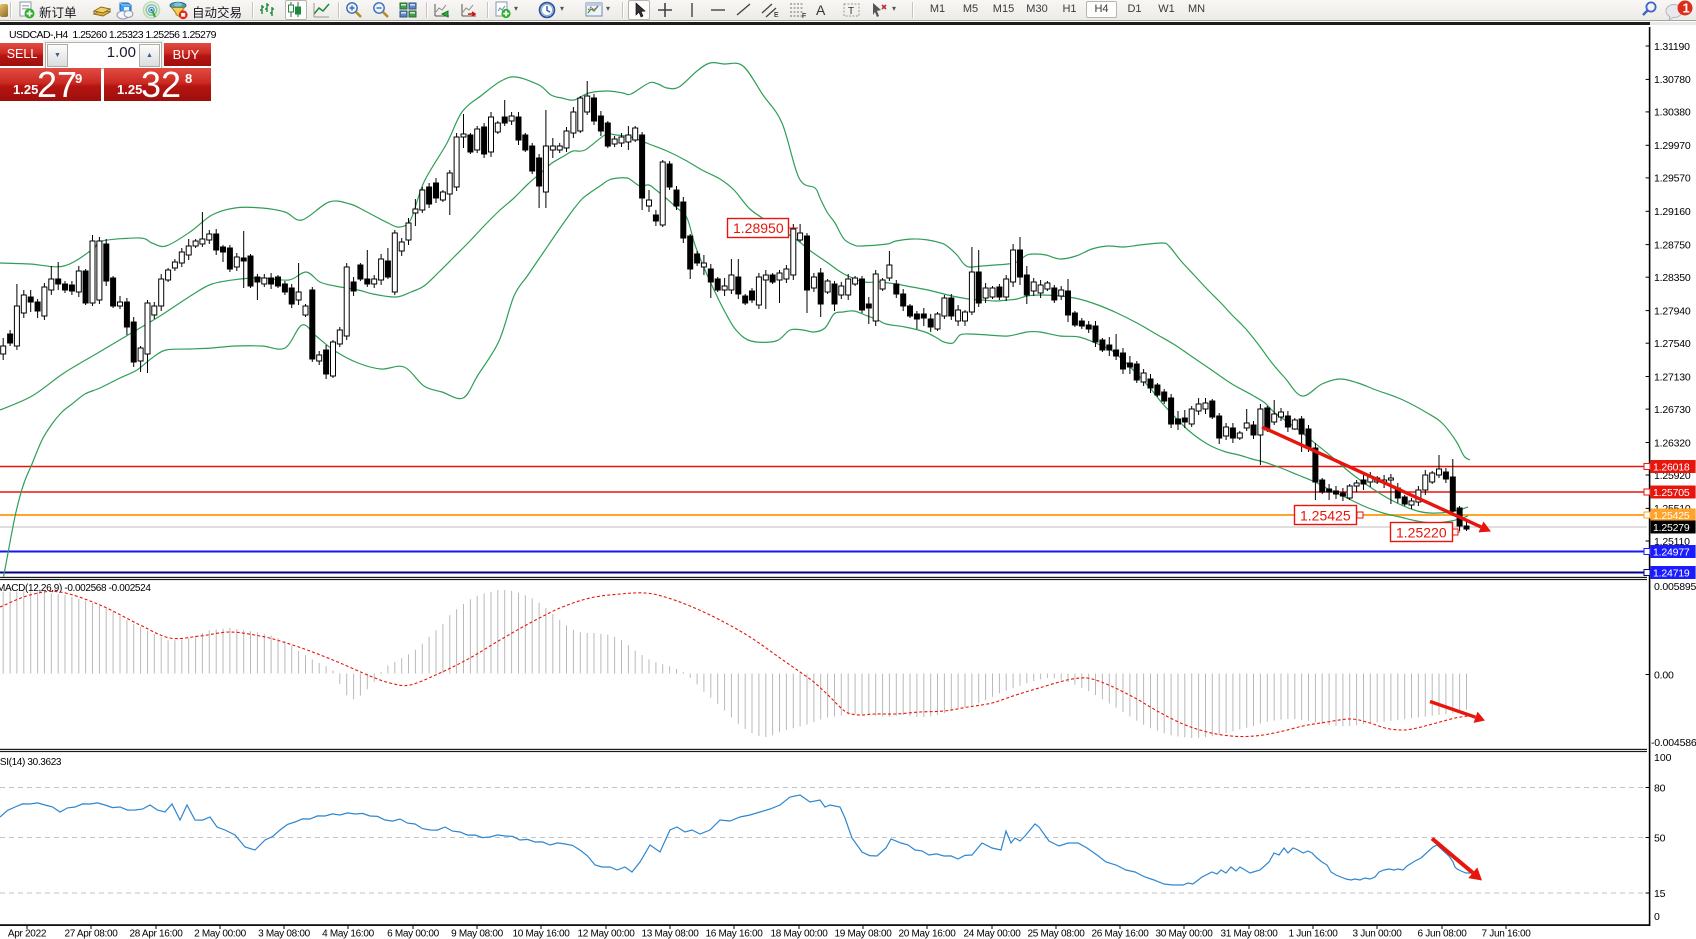  What do you see at coordinates (1378, 934) in the screenshot?
I see `svg-text: 3 Jun 00:00` at bounding box center [1378, 934].